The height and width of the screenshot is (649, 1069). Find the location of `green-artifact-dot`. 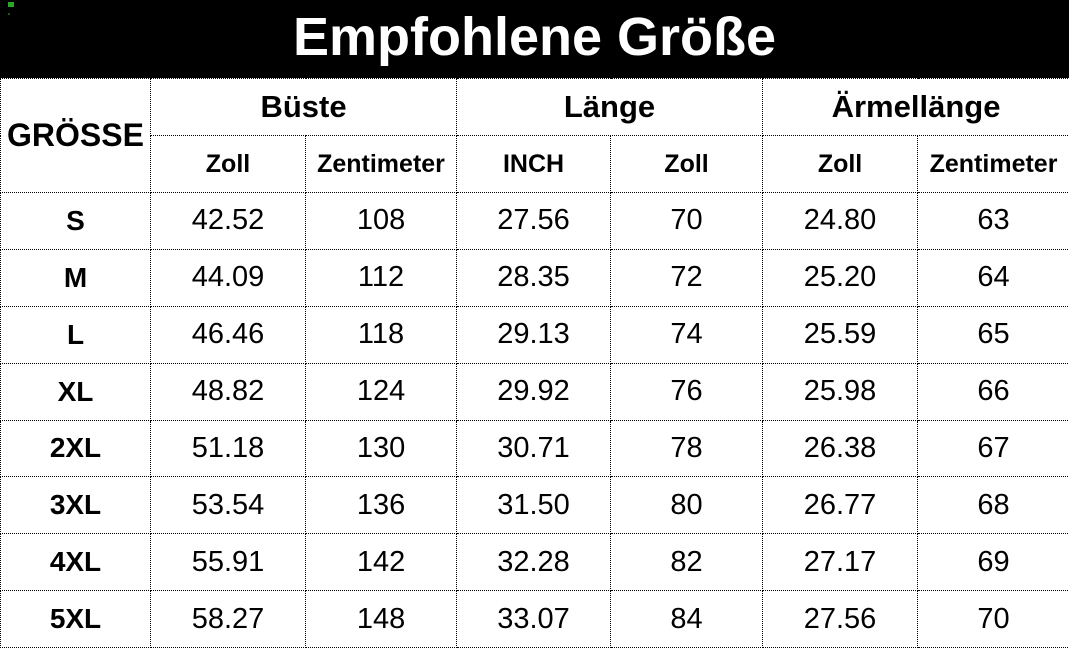

green-artifact-dot is located at coordinates (11, 4).